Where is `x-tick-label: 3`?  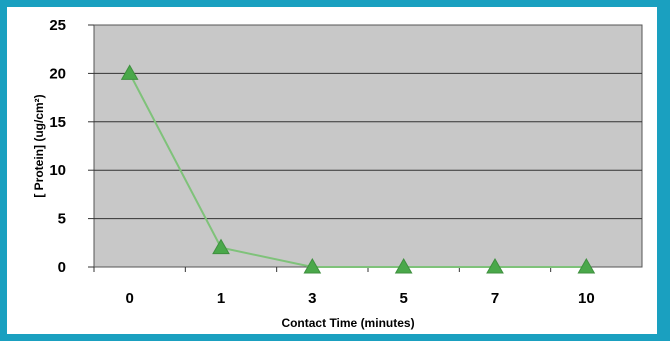 x-tick-label: 3 is located at coordinates (312, 298).